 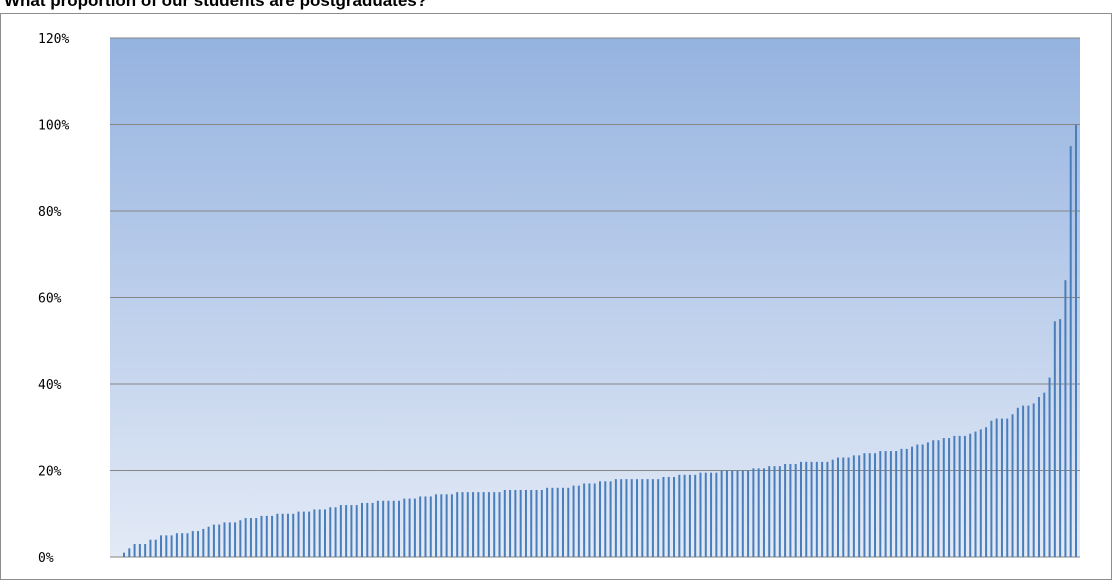 I want to click on y-tick-label: 120%, so click(x=53, y=39).